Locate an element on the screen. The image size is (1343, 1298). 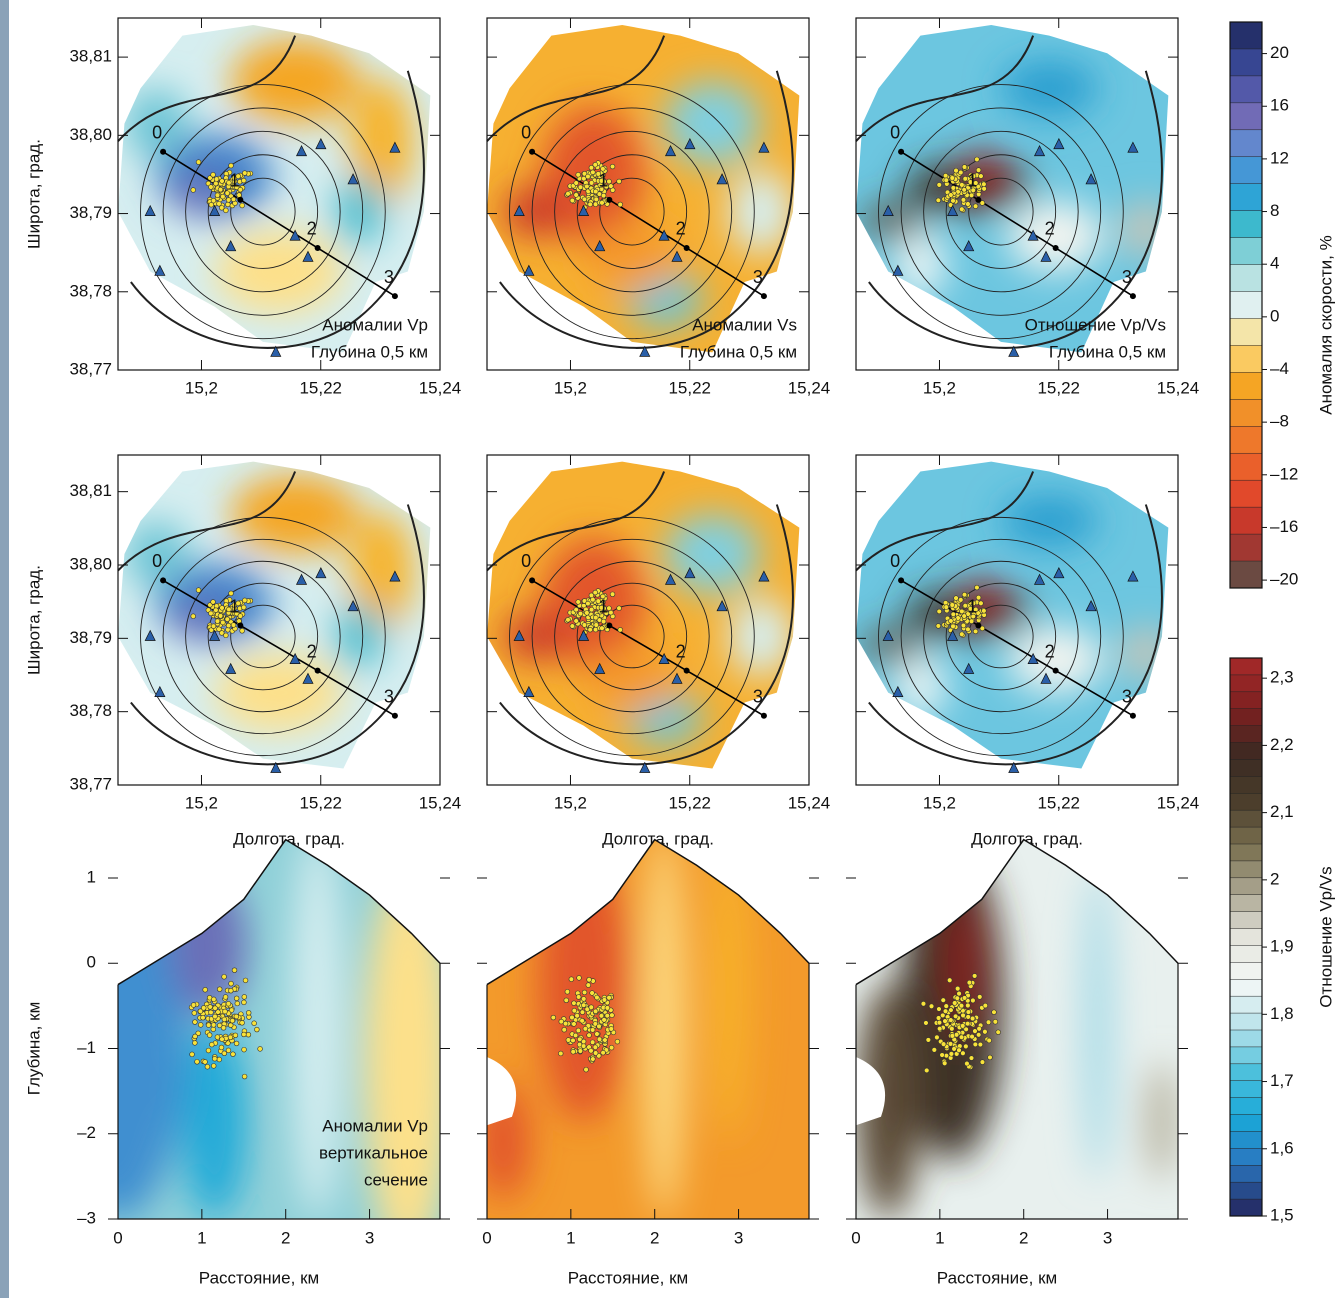
edge-strip is located at coordinates (4, 649).